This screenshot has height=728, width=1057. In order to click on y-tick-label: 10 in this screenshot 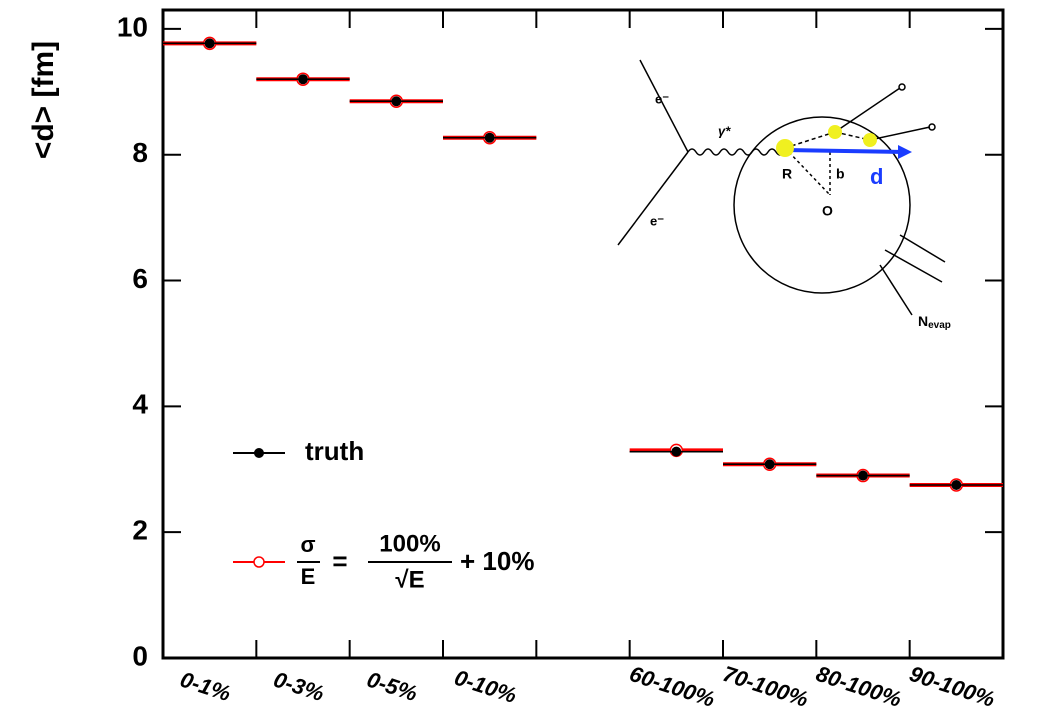, I will do `click(132, 26)`.